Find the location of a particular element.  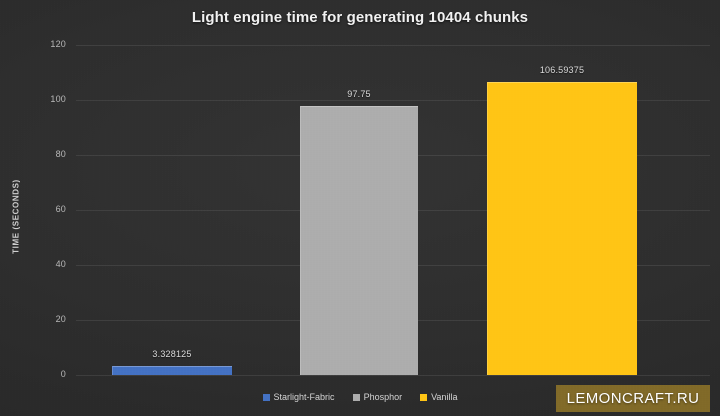

bar-value-label: 106.59375 is located at coordinates (562, 69).